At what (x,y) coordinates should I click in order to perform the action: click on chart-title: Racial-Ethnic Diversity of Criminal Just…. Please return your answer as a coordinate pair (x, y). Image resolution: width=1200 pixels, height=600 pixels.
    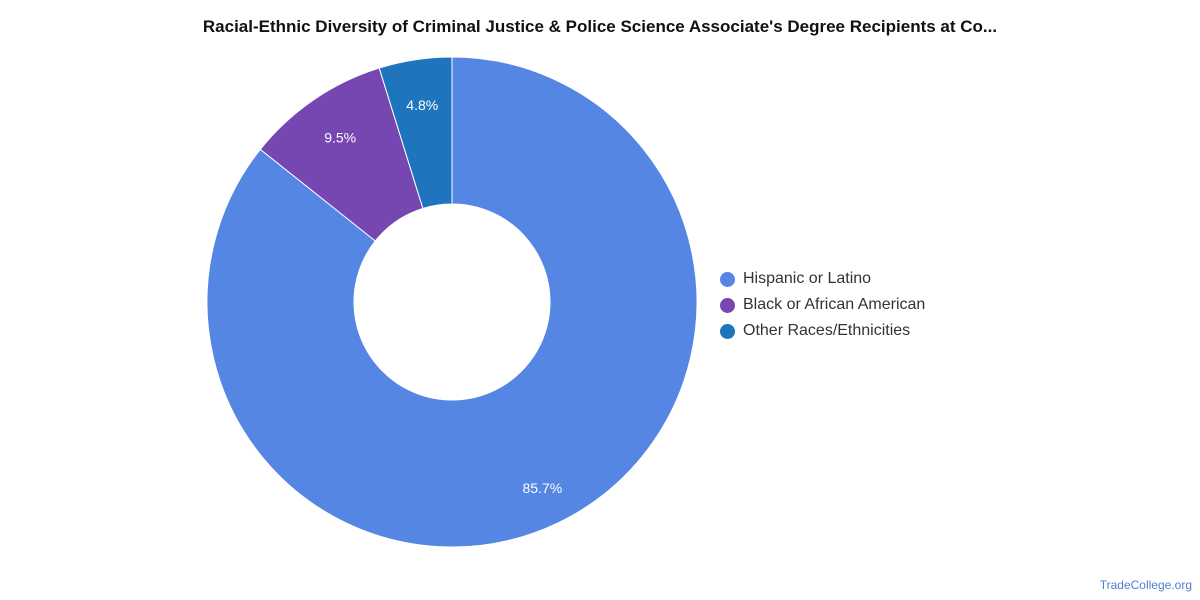
    Looking at the image, I should click on (600, 26).